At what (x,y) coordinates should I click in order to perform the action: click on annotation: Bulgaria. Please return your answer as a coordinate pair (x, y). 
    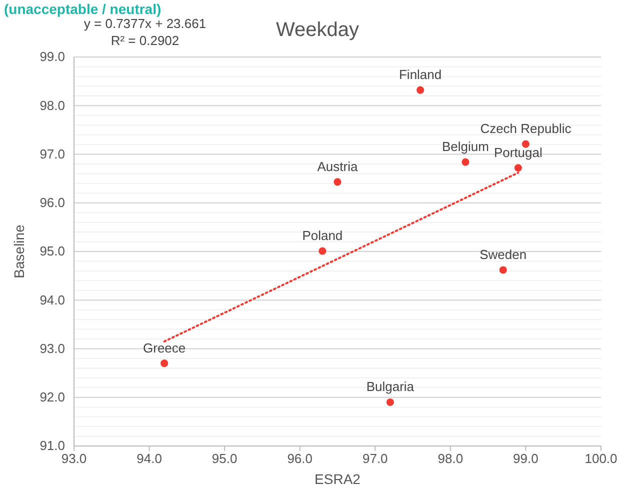
    Looking at the image, I should click on (390, 386).